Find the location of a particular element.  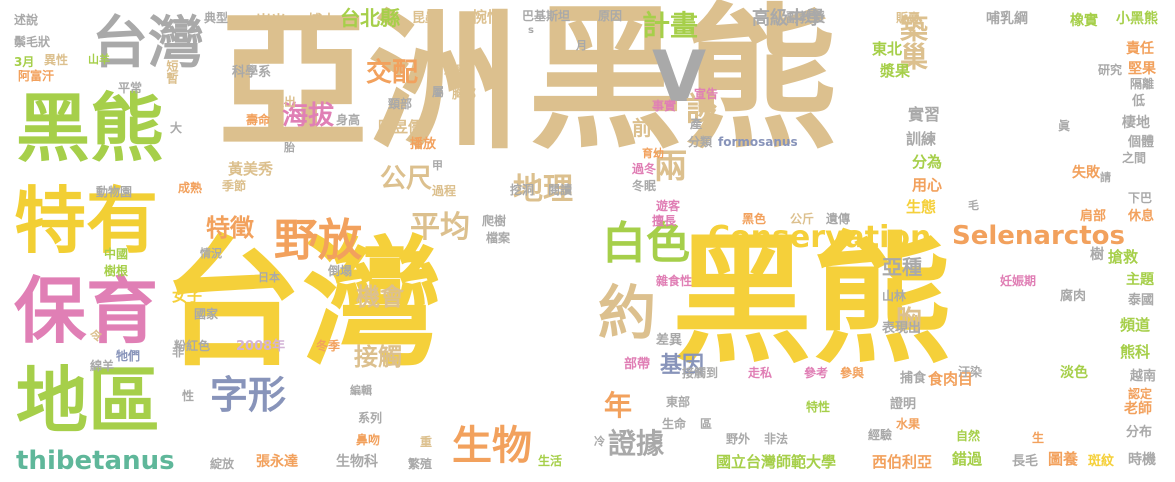

word-cloud-word: 惋惜 is located at coordinates (487, 17).